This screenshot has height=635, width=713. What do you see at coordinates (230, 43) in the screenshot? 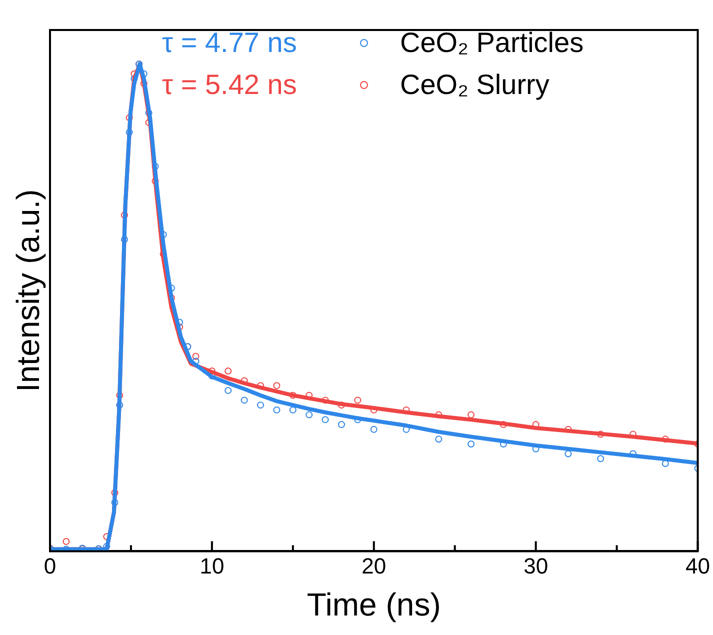
I see `text: τ = 4.77 ns` at bounding box center [230, 43].